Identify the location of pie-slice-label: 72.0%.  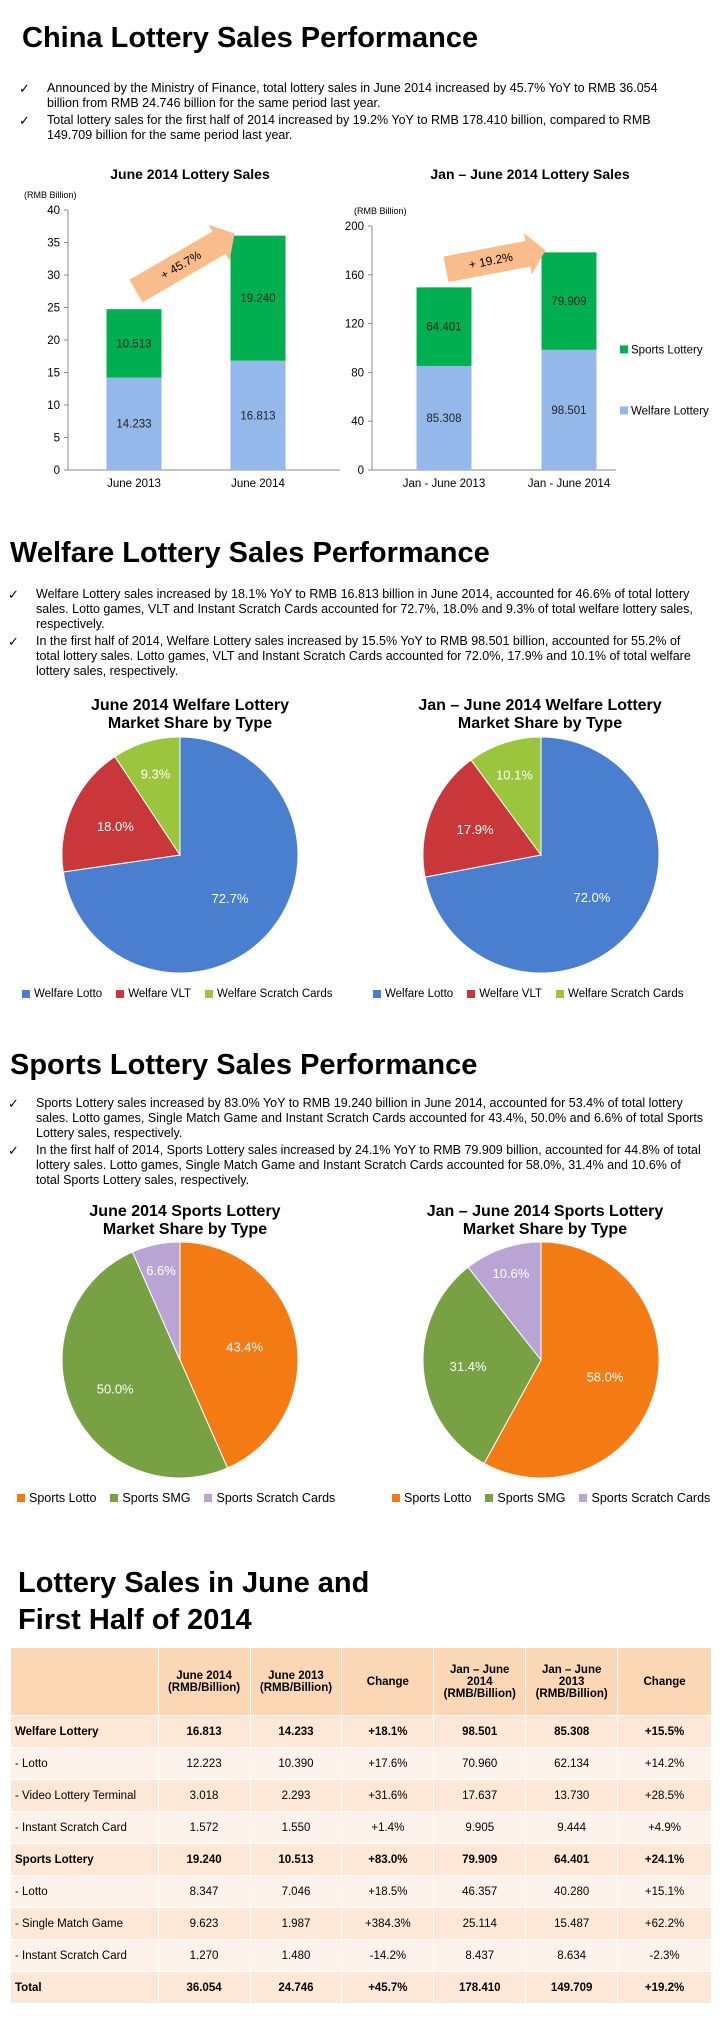
(591, 897).